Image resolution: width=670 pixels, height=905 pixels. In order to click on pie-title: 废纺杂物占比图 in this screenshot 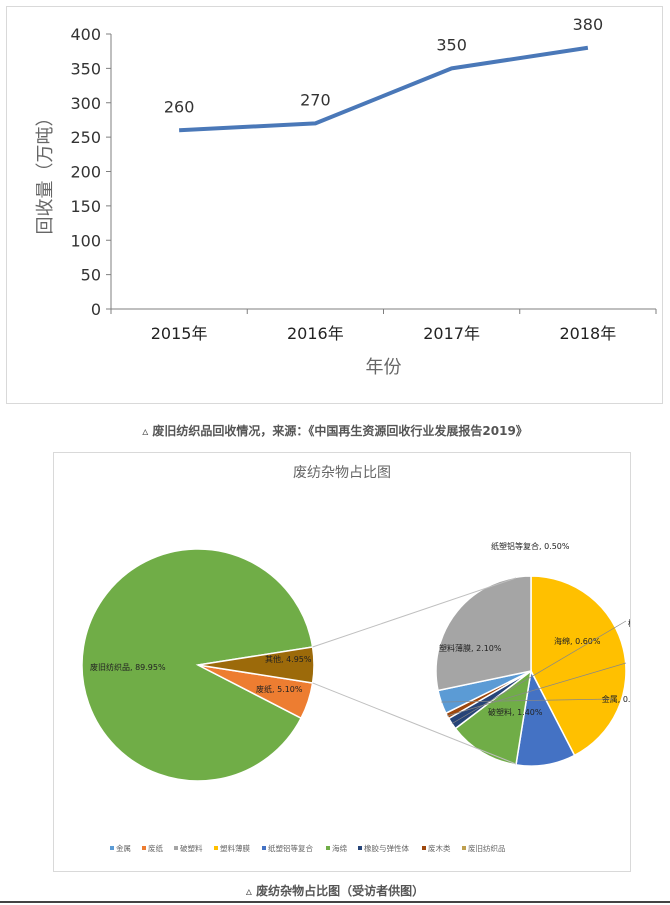, I will do `click(342, 473)`.